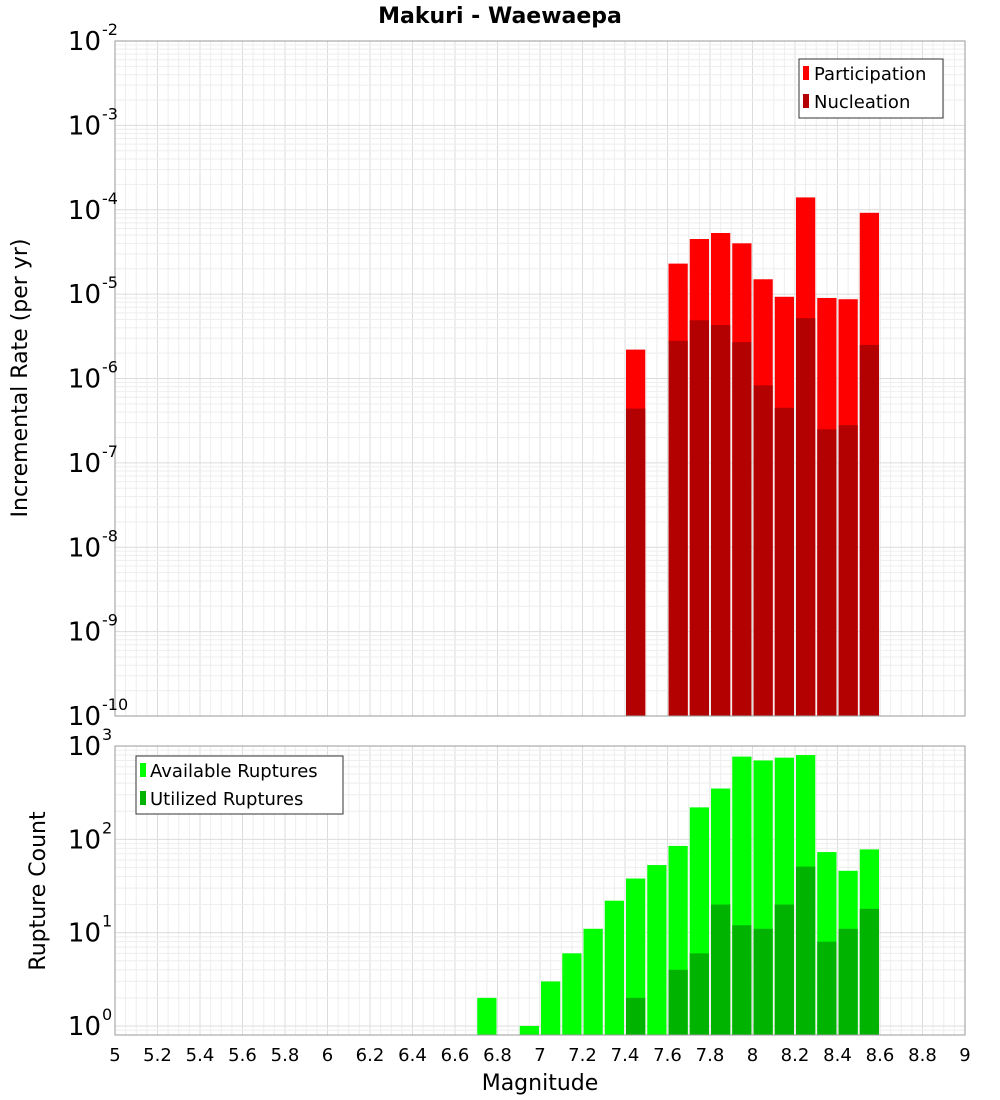  What do you see at coordinates (540, 1083) in the screenshot?
I see `x-axis-label: Magnitude` at bounding box center [540, 1083].